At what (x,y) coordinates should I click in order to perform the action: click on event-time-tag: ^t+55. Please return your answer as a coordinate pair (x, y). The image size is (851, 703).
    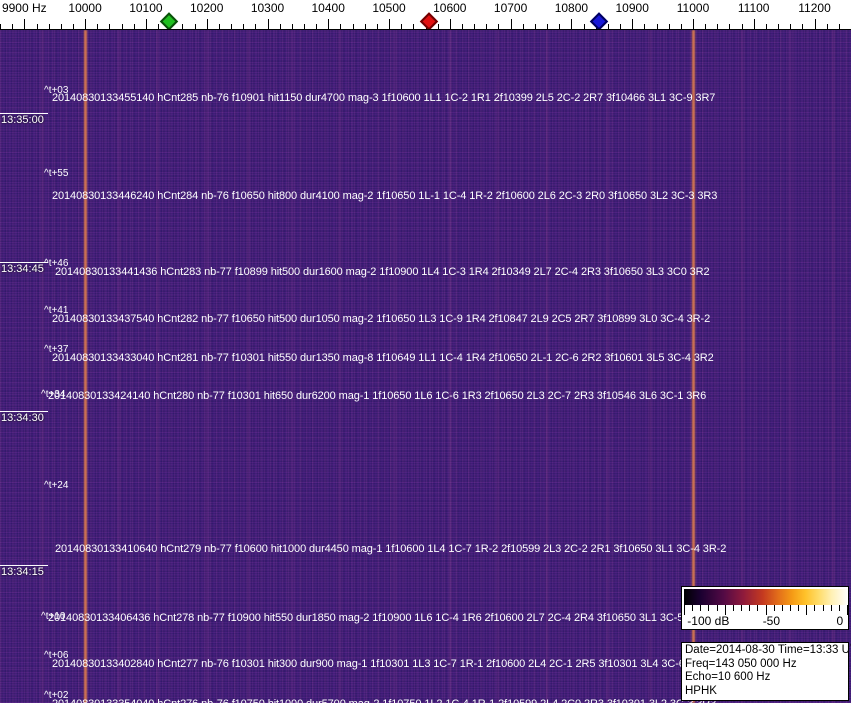
    Looking at the image, I should click on (56, 173).